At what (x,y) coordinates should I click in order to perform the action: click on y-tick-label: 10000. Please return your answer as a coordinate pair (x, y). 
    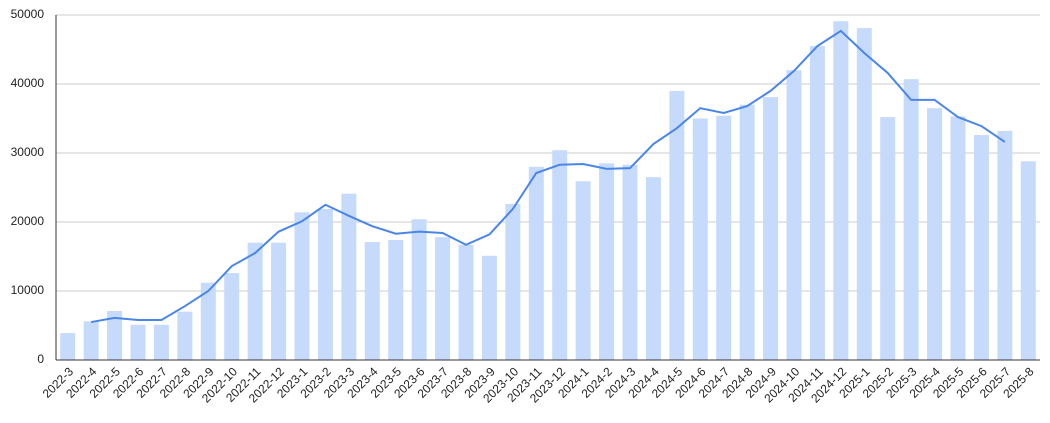
    Looking at the image, I should click on (28, 290).